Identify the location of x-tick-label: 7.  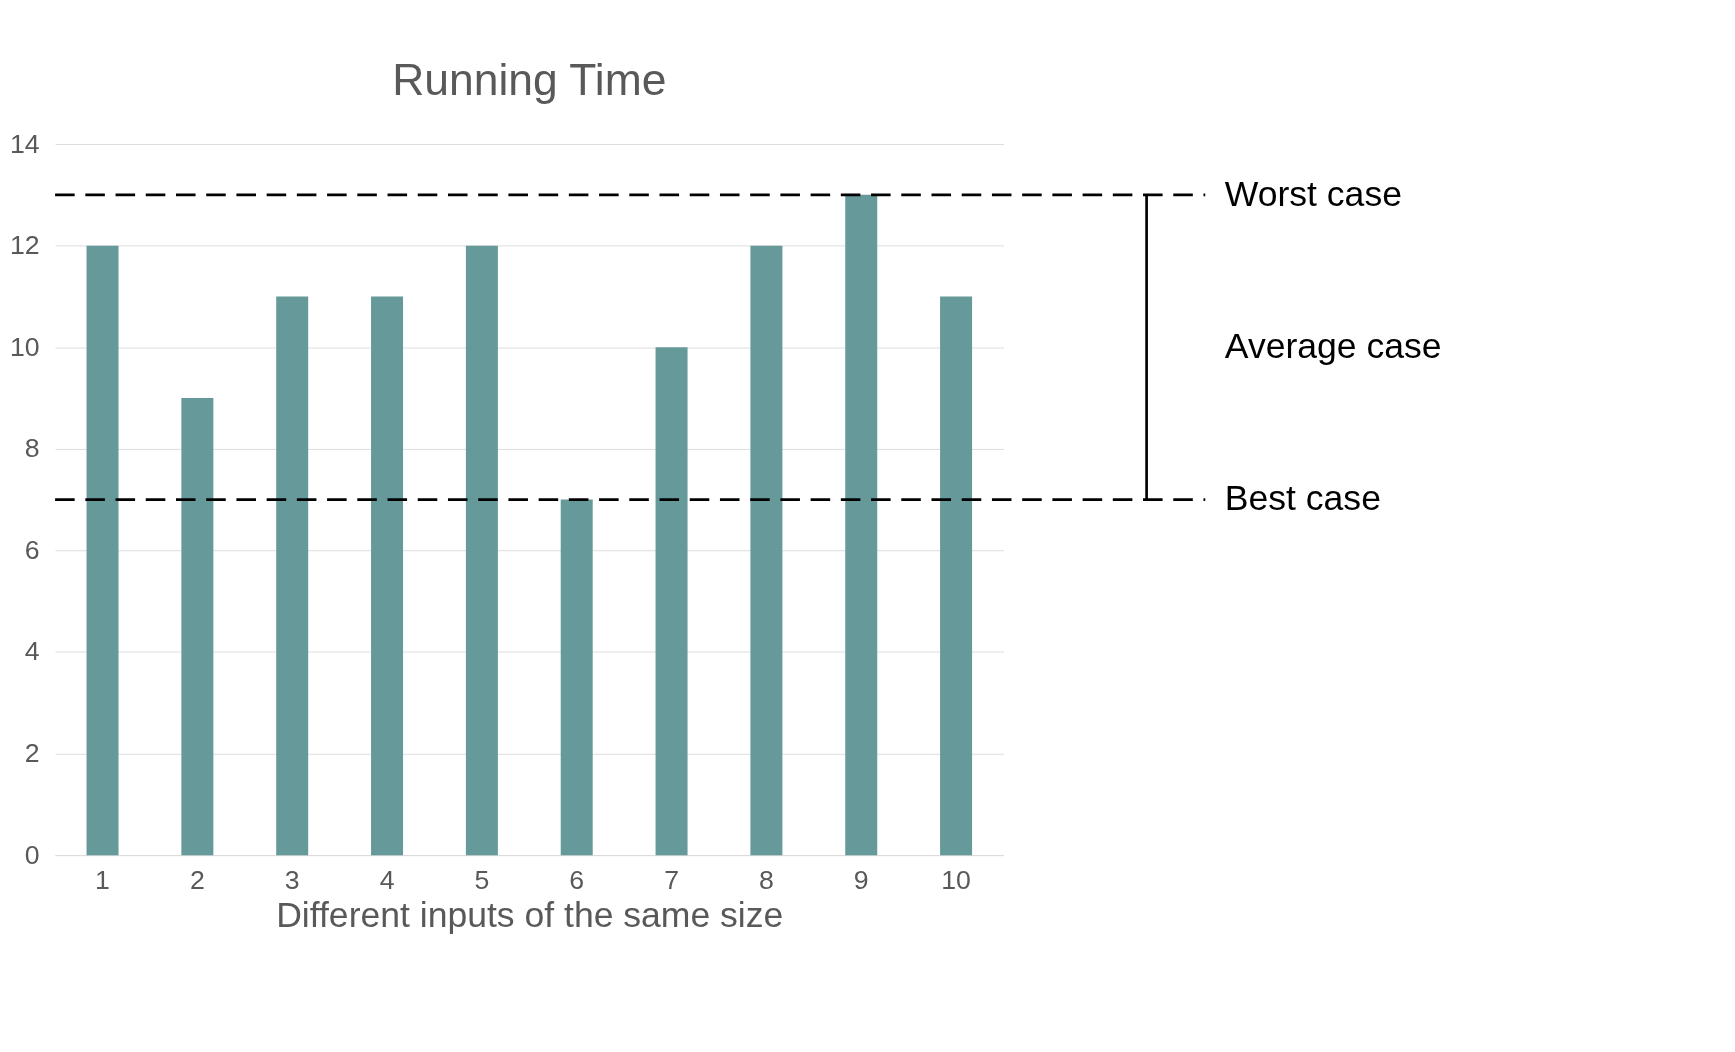
(671, 880).